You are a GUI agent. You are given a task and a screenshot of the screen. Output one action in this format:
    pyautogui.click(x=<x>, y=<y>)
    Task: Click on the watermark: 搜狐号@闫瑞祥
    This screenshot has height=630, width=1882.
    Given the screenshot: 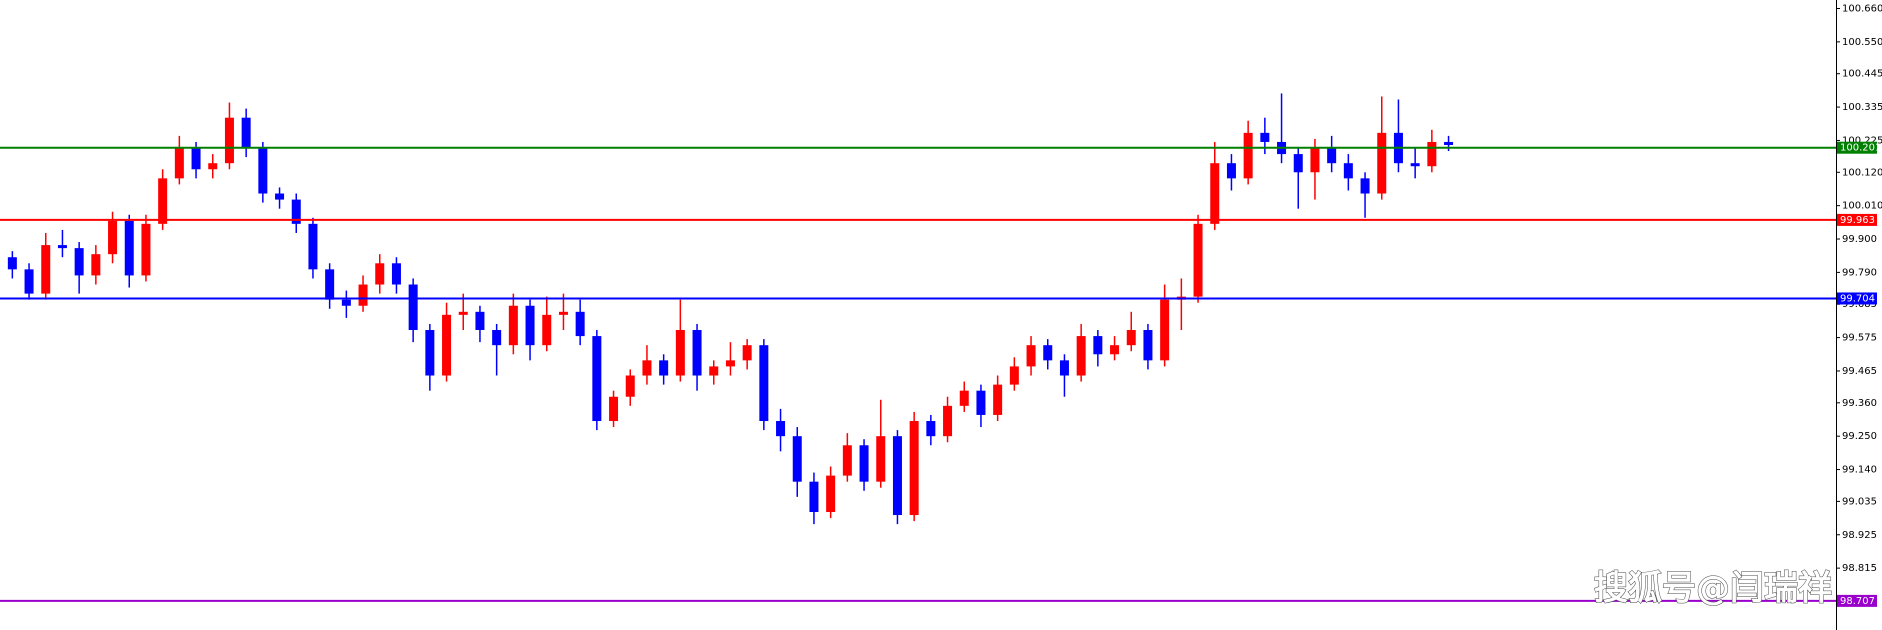 What is the action you would take?
    pyautogui.click(x=1713, y=589)
    